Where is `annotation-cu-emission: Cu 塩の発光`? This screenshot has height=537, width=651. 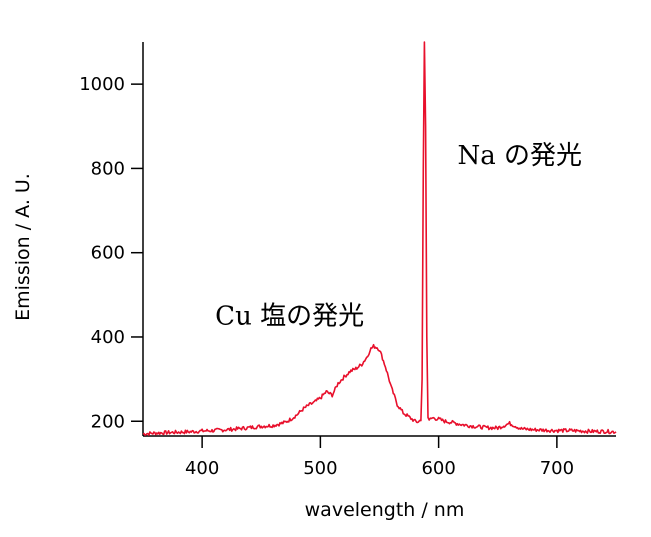
annotation-cu-emission: Cu 塩の発光 is located at coordinates (289, 316).